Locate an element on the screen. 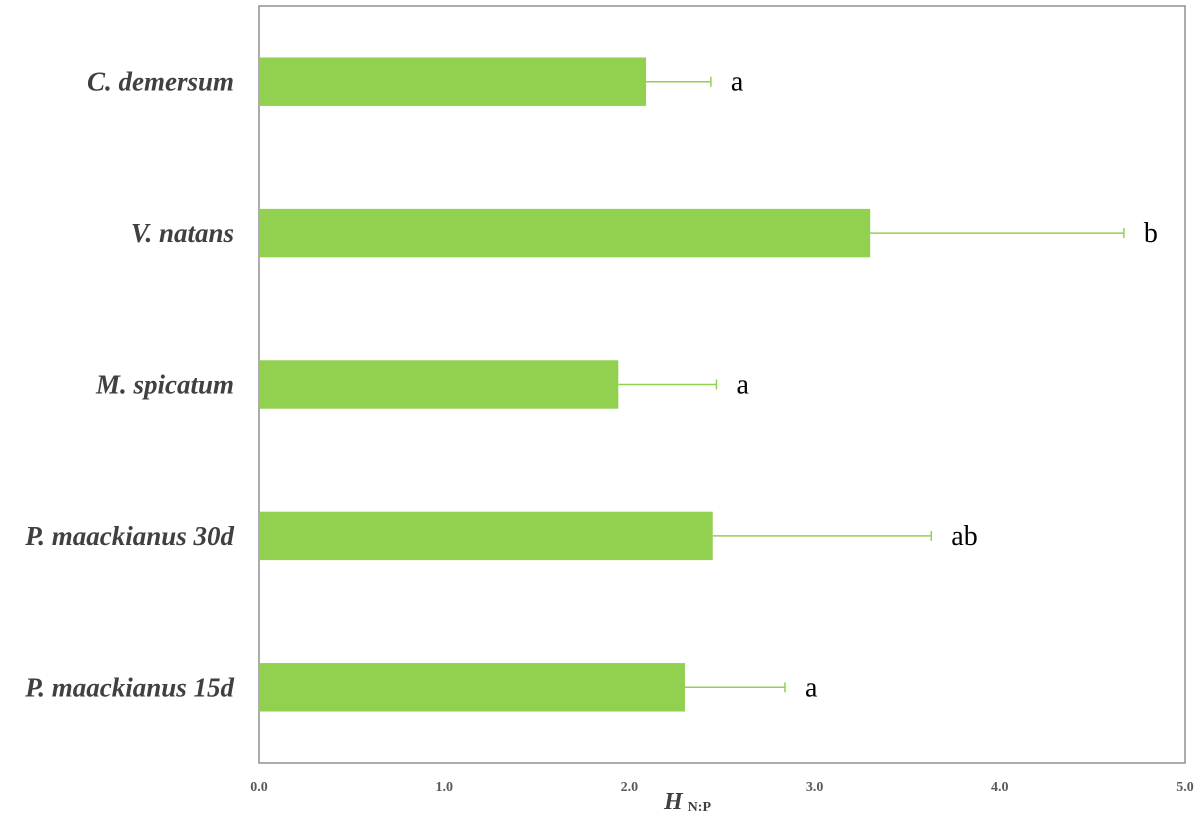  significance-letter-0: a is located at coordinates (737, 82).